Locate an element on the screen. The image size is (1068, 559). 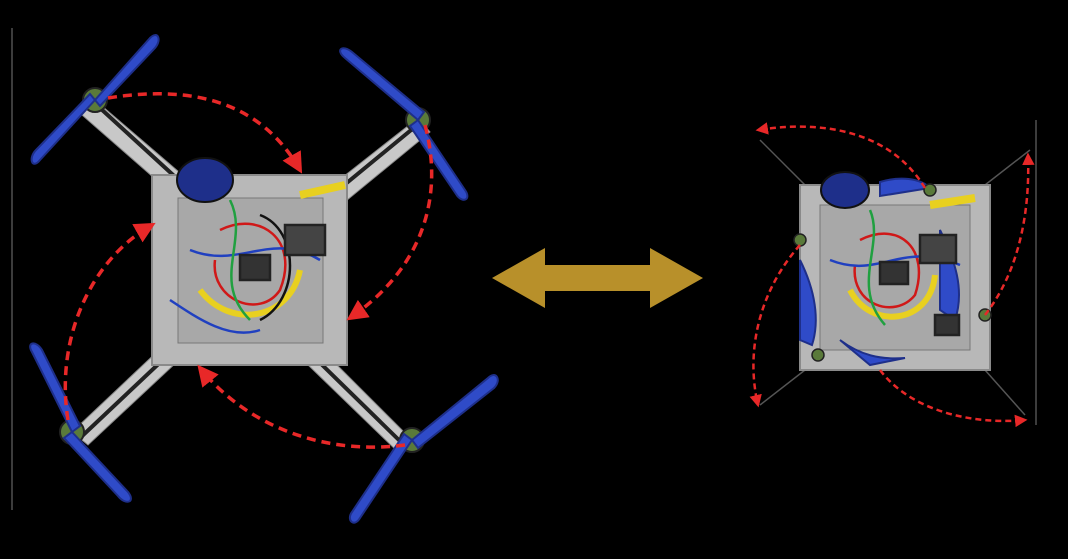
propeller-front-right is located at coordinates (404, 124).